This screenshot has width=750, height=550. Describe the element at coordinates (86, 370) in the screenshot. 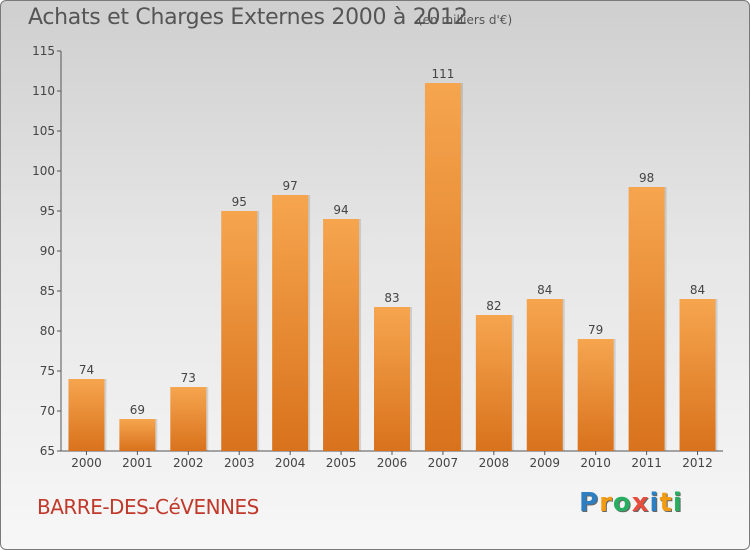

I see `data-label: 74` at that location.